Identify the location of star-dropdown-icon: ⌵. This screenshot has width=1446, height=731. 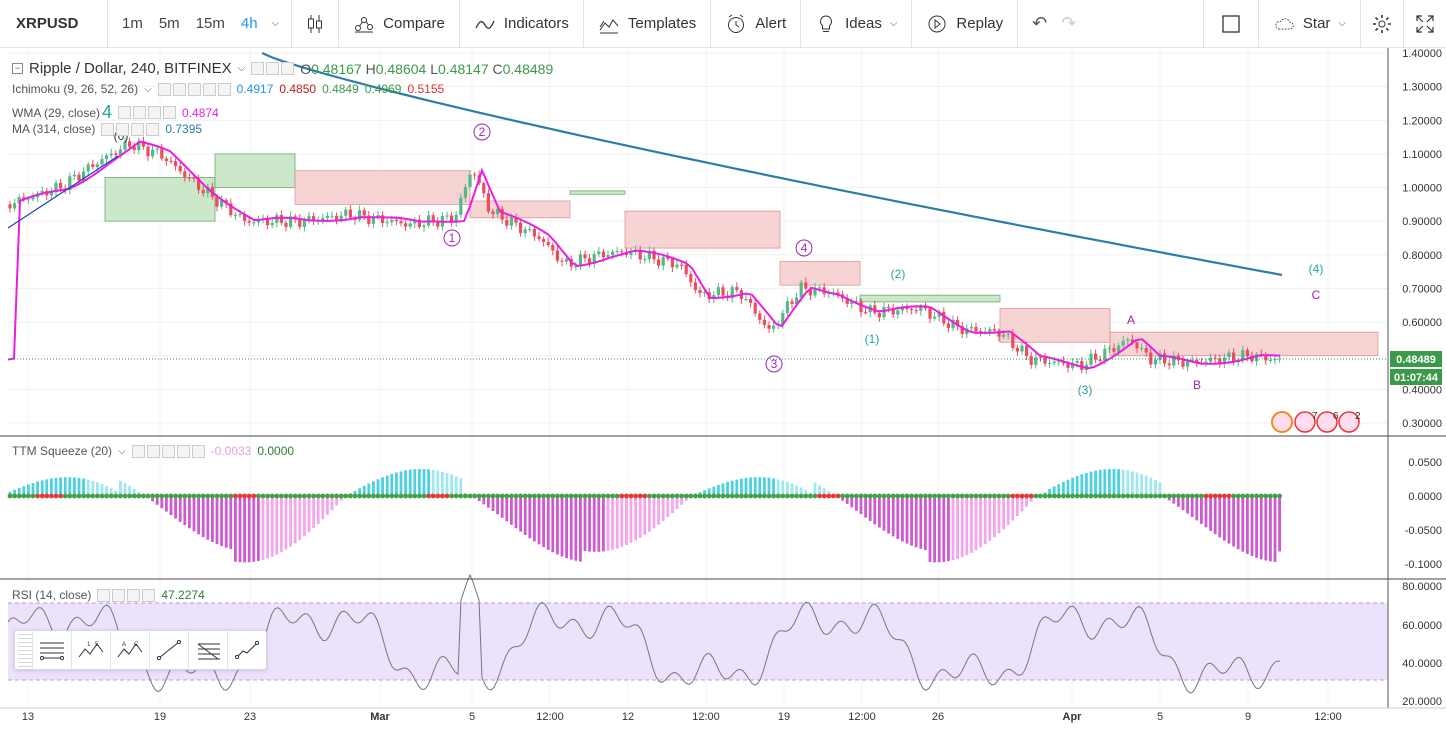
(1342, 23).